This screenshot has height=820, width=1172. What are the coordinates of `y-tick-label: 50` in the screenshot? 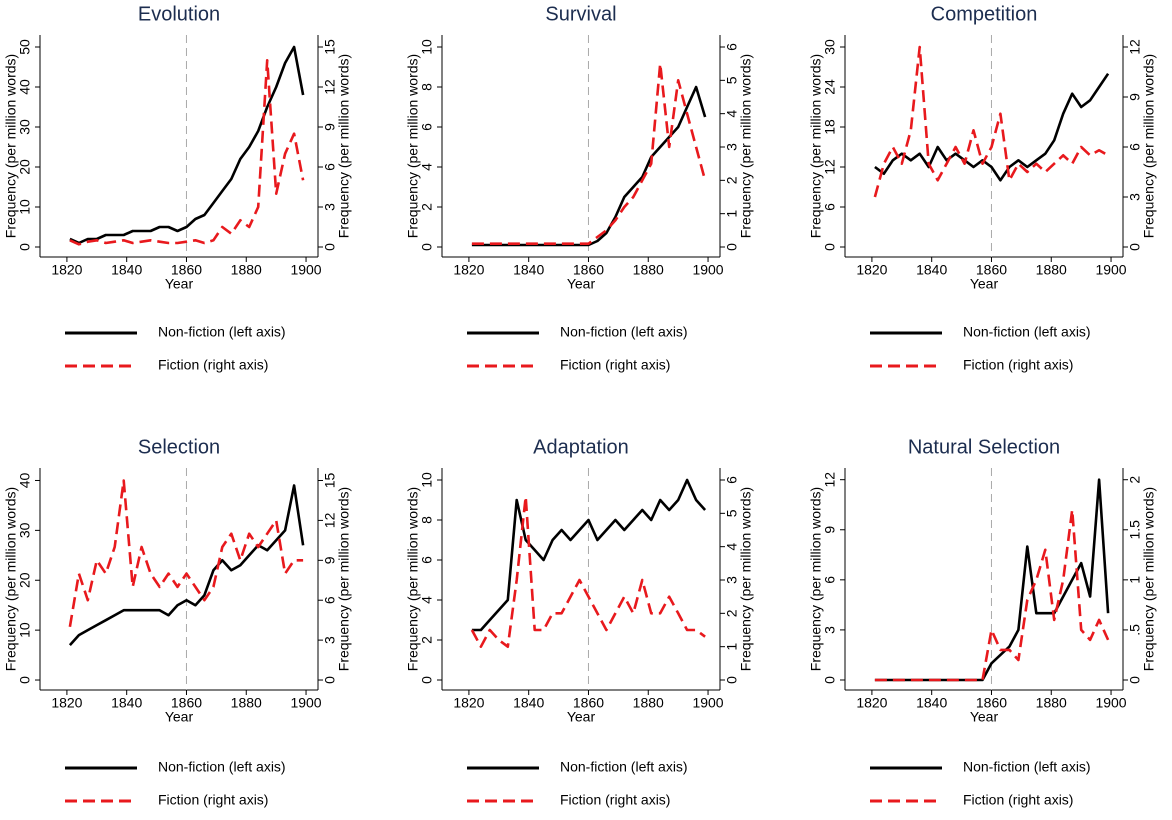 It's located at (25, 47).